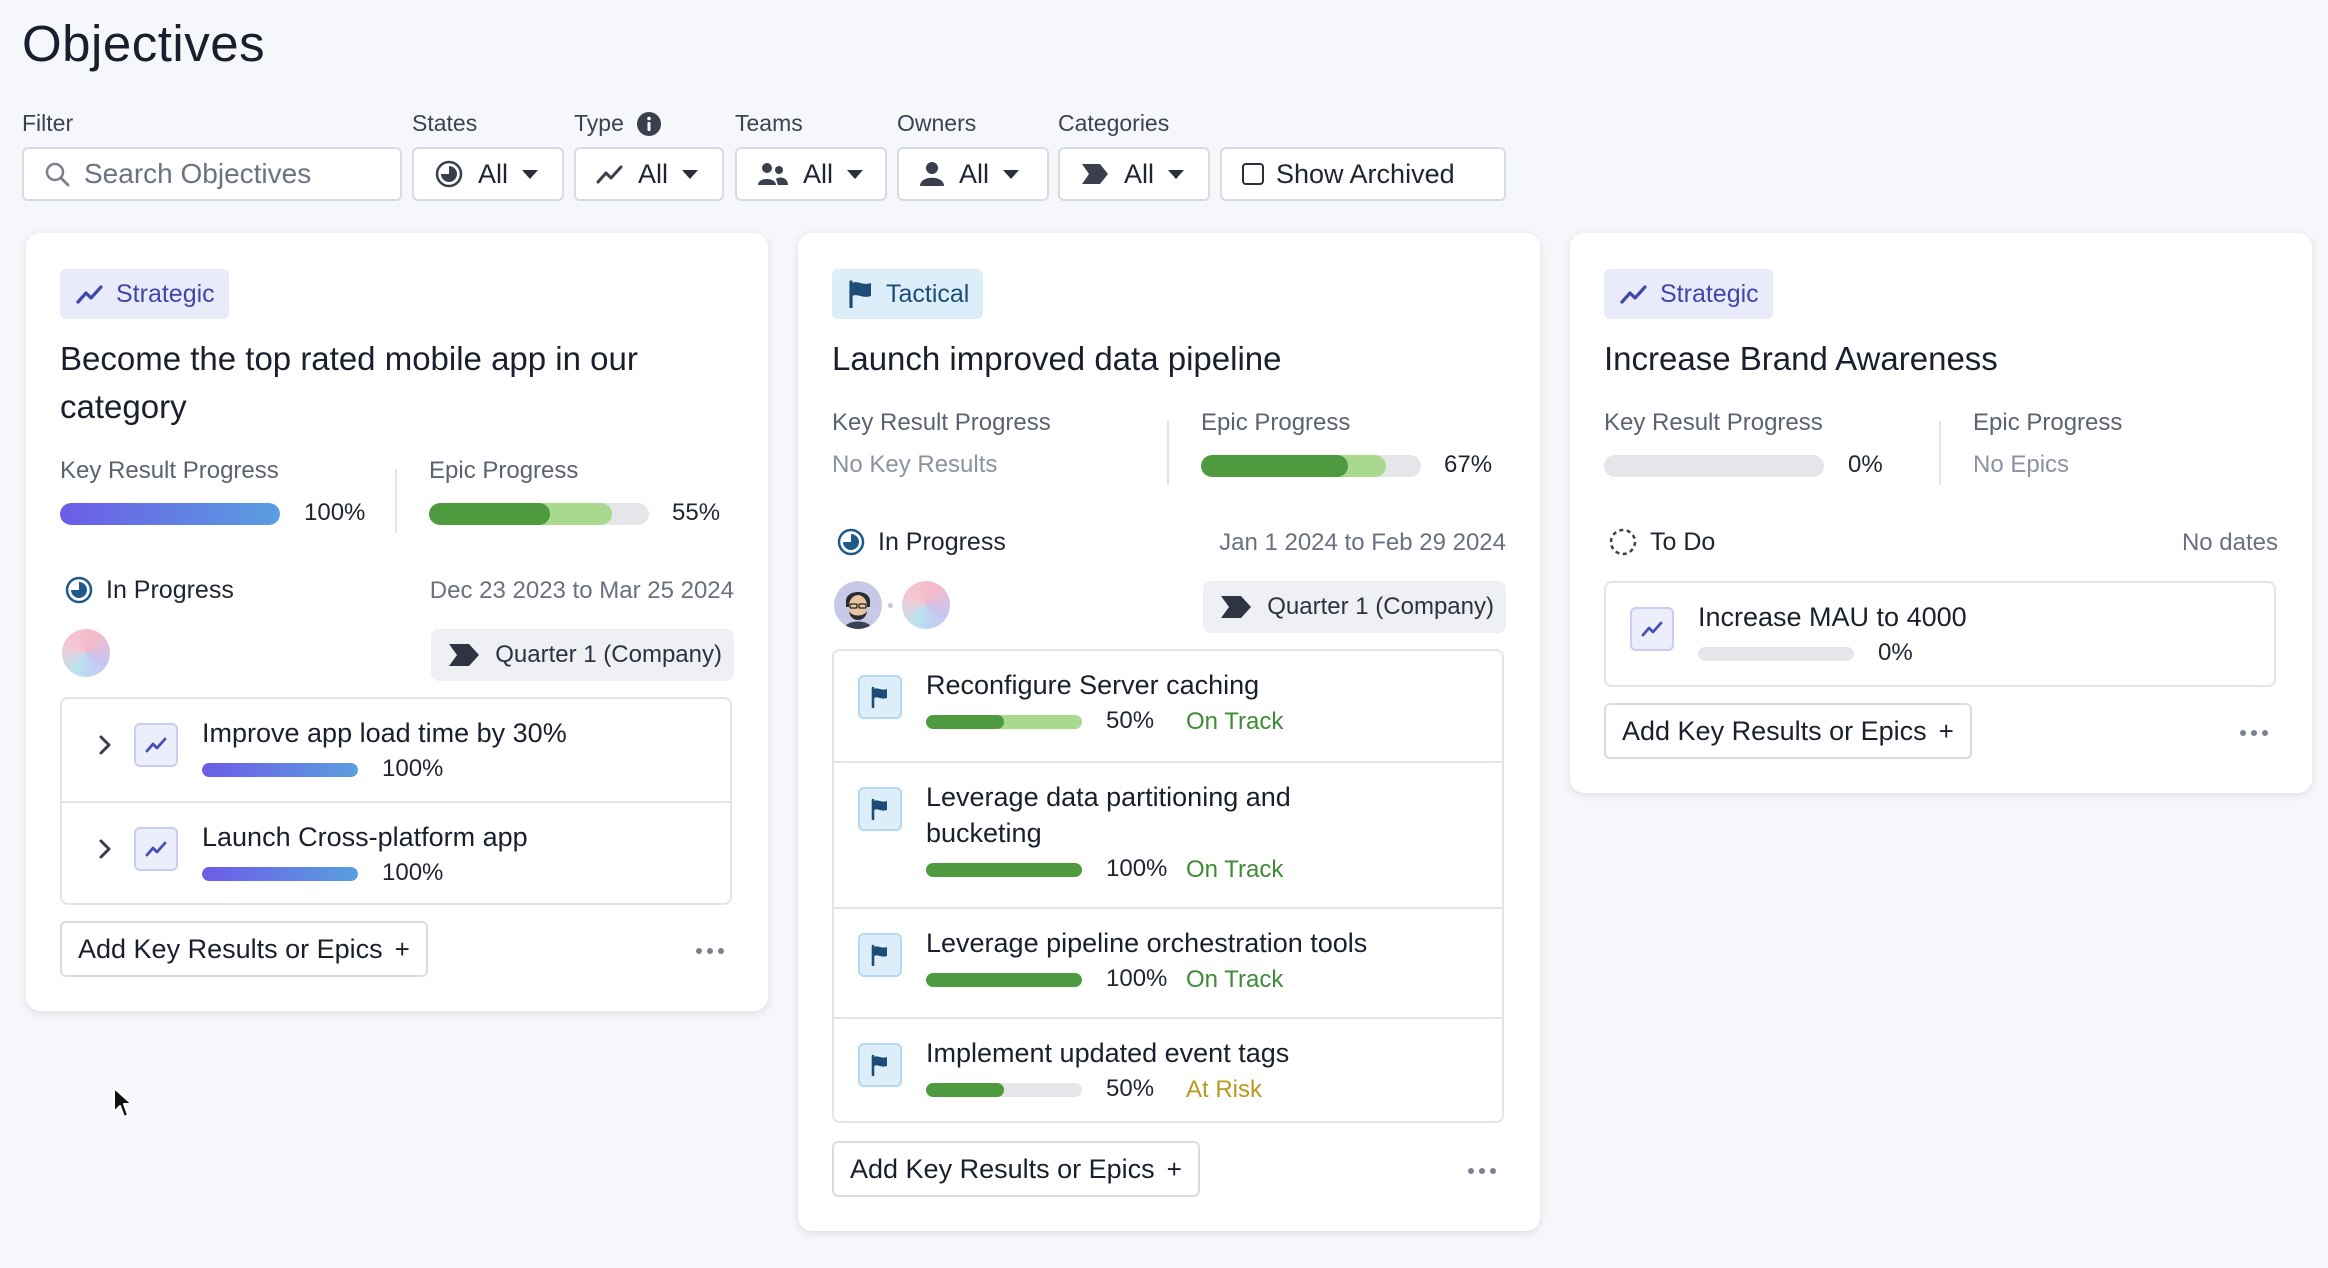 This screenshot has height=1268, width=2328. I want to click on search-placeholder: Search Objectives, so click(198, 173).